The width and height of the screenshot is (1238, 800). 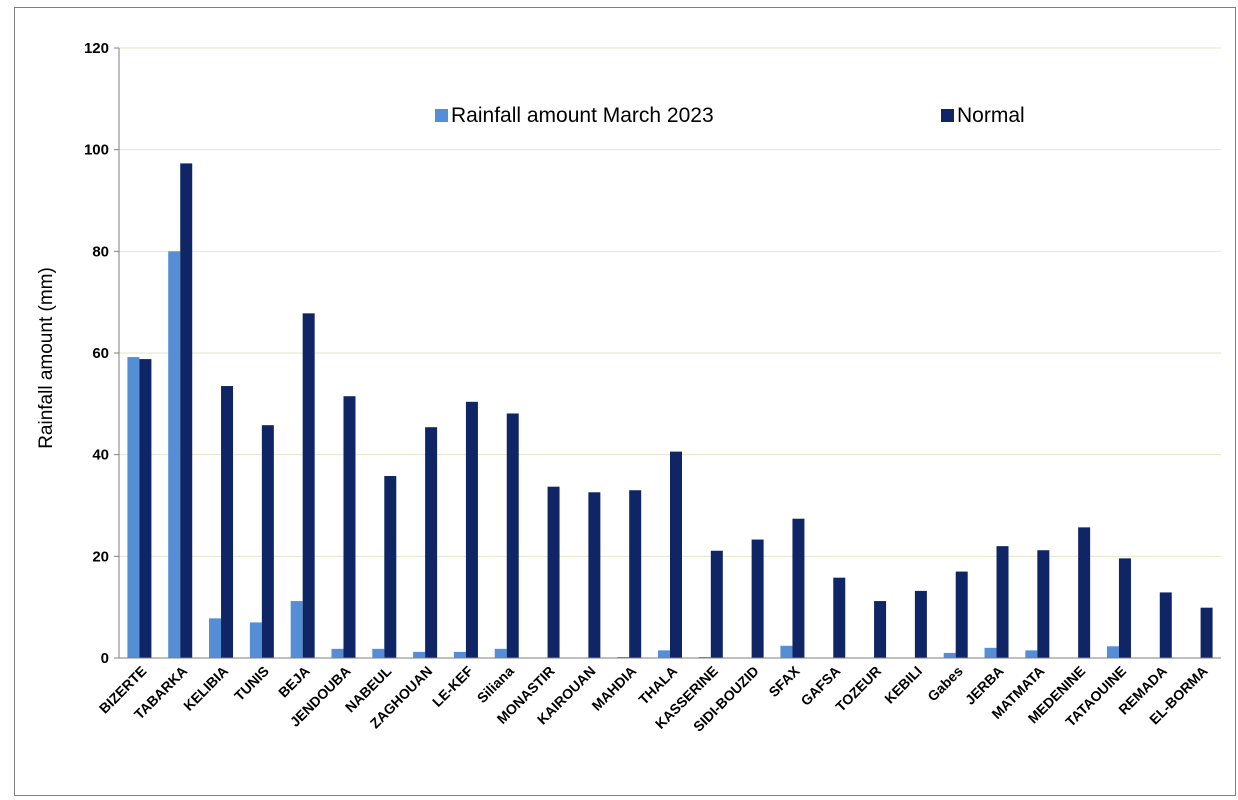 I want to click on bar-normal-zaghouan, so click(x=431, y=542).